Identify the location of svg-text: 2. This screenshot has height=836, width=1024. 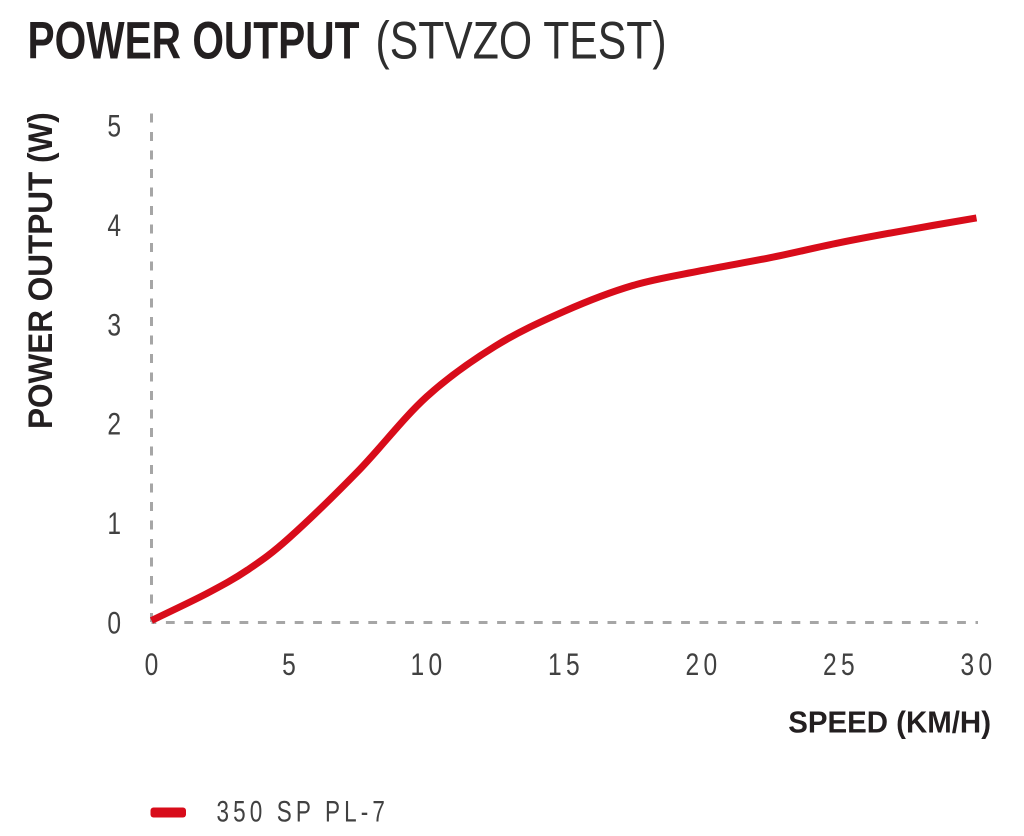
(114, 424).